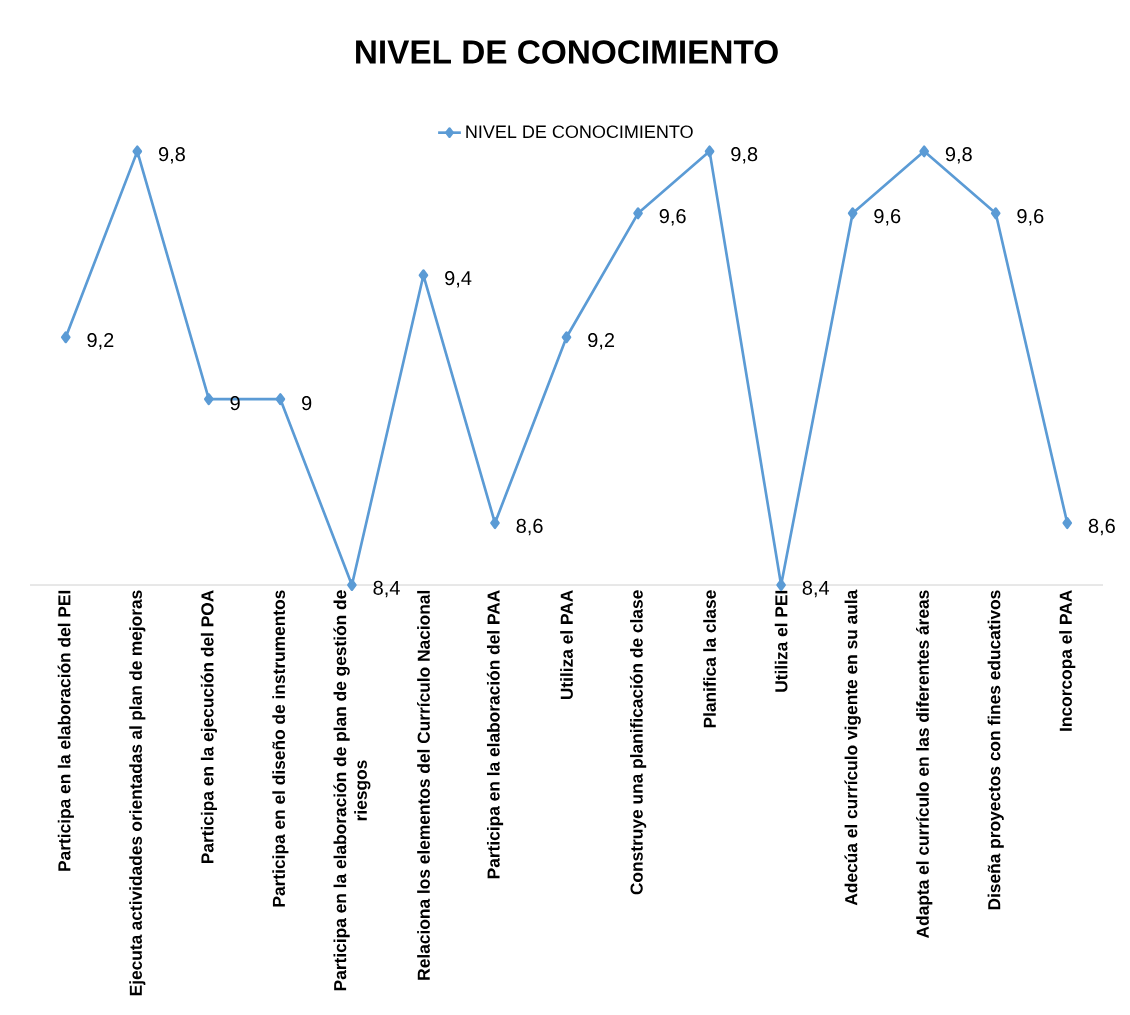 The image size is (1130, 1015). What do you see at coordinates (65, 730) in the screenshot?
I see `x-tick-label: Participa en la elaboración del PEI` at bounding box center [65, 730].